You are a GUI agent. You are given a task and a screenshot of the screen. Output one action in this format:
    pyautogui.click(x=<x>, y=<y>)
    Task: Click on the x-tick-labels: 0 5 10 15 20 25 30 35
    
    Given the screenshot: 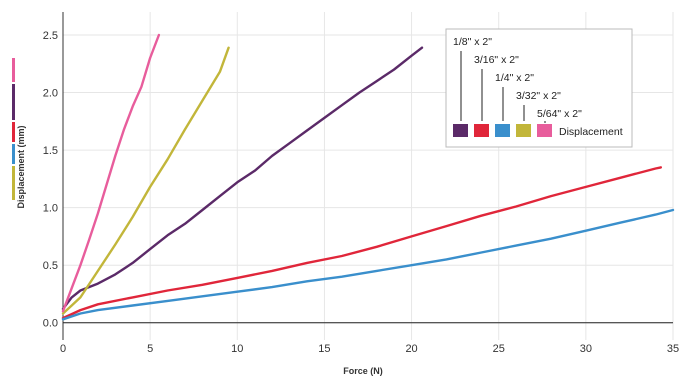 What is the action you would take?
    pyautogui.click(x=369, y=349)
    